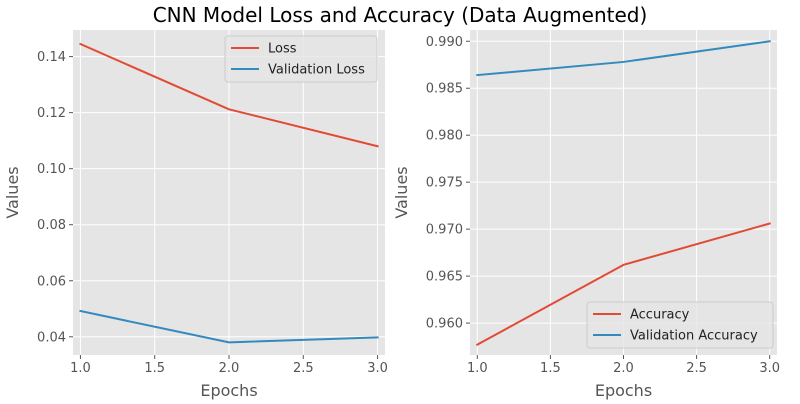  Describe the element at coordinates (623, 284) in the screenshot. I see `series-line-accuracy` at that location.